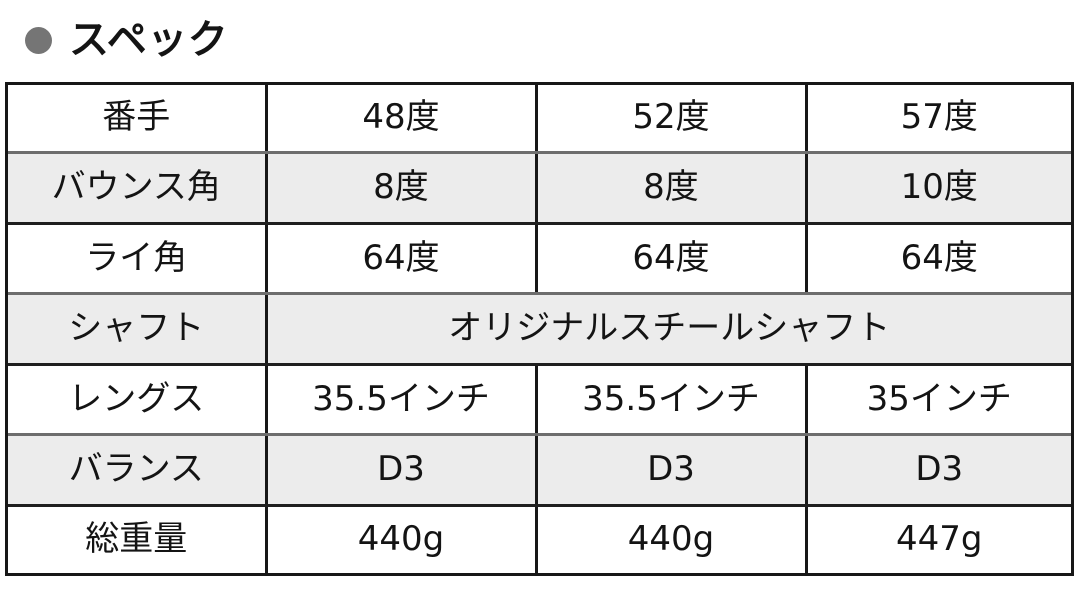 This screenshot has width=1080, height=610. Describe the element at coordinates (668, 329) in the screenshot. I see `cell-shaft-merged: オリジナルスチールシャフト` at that location.